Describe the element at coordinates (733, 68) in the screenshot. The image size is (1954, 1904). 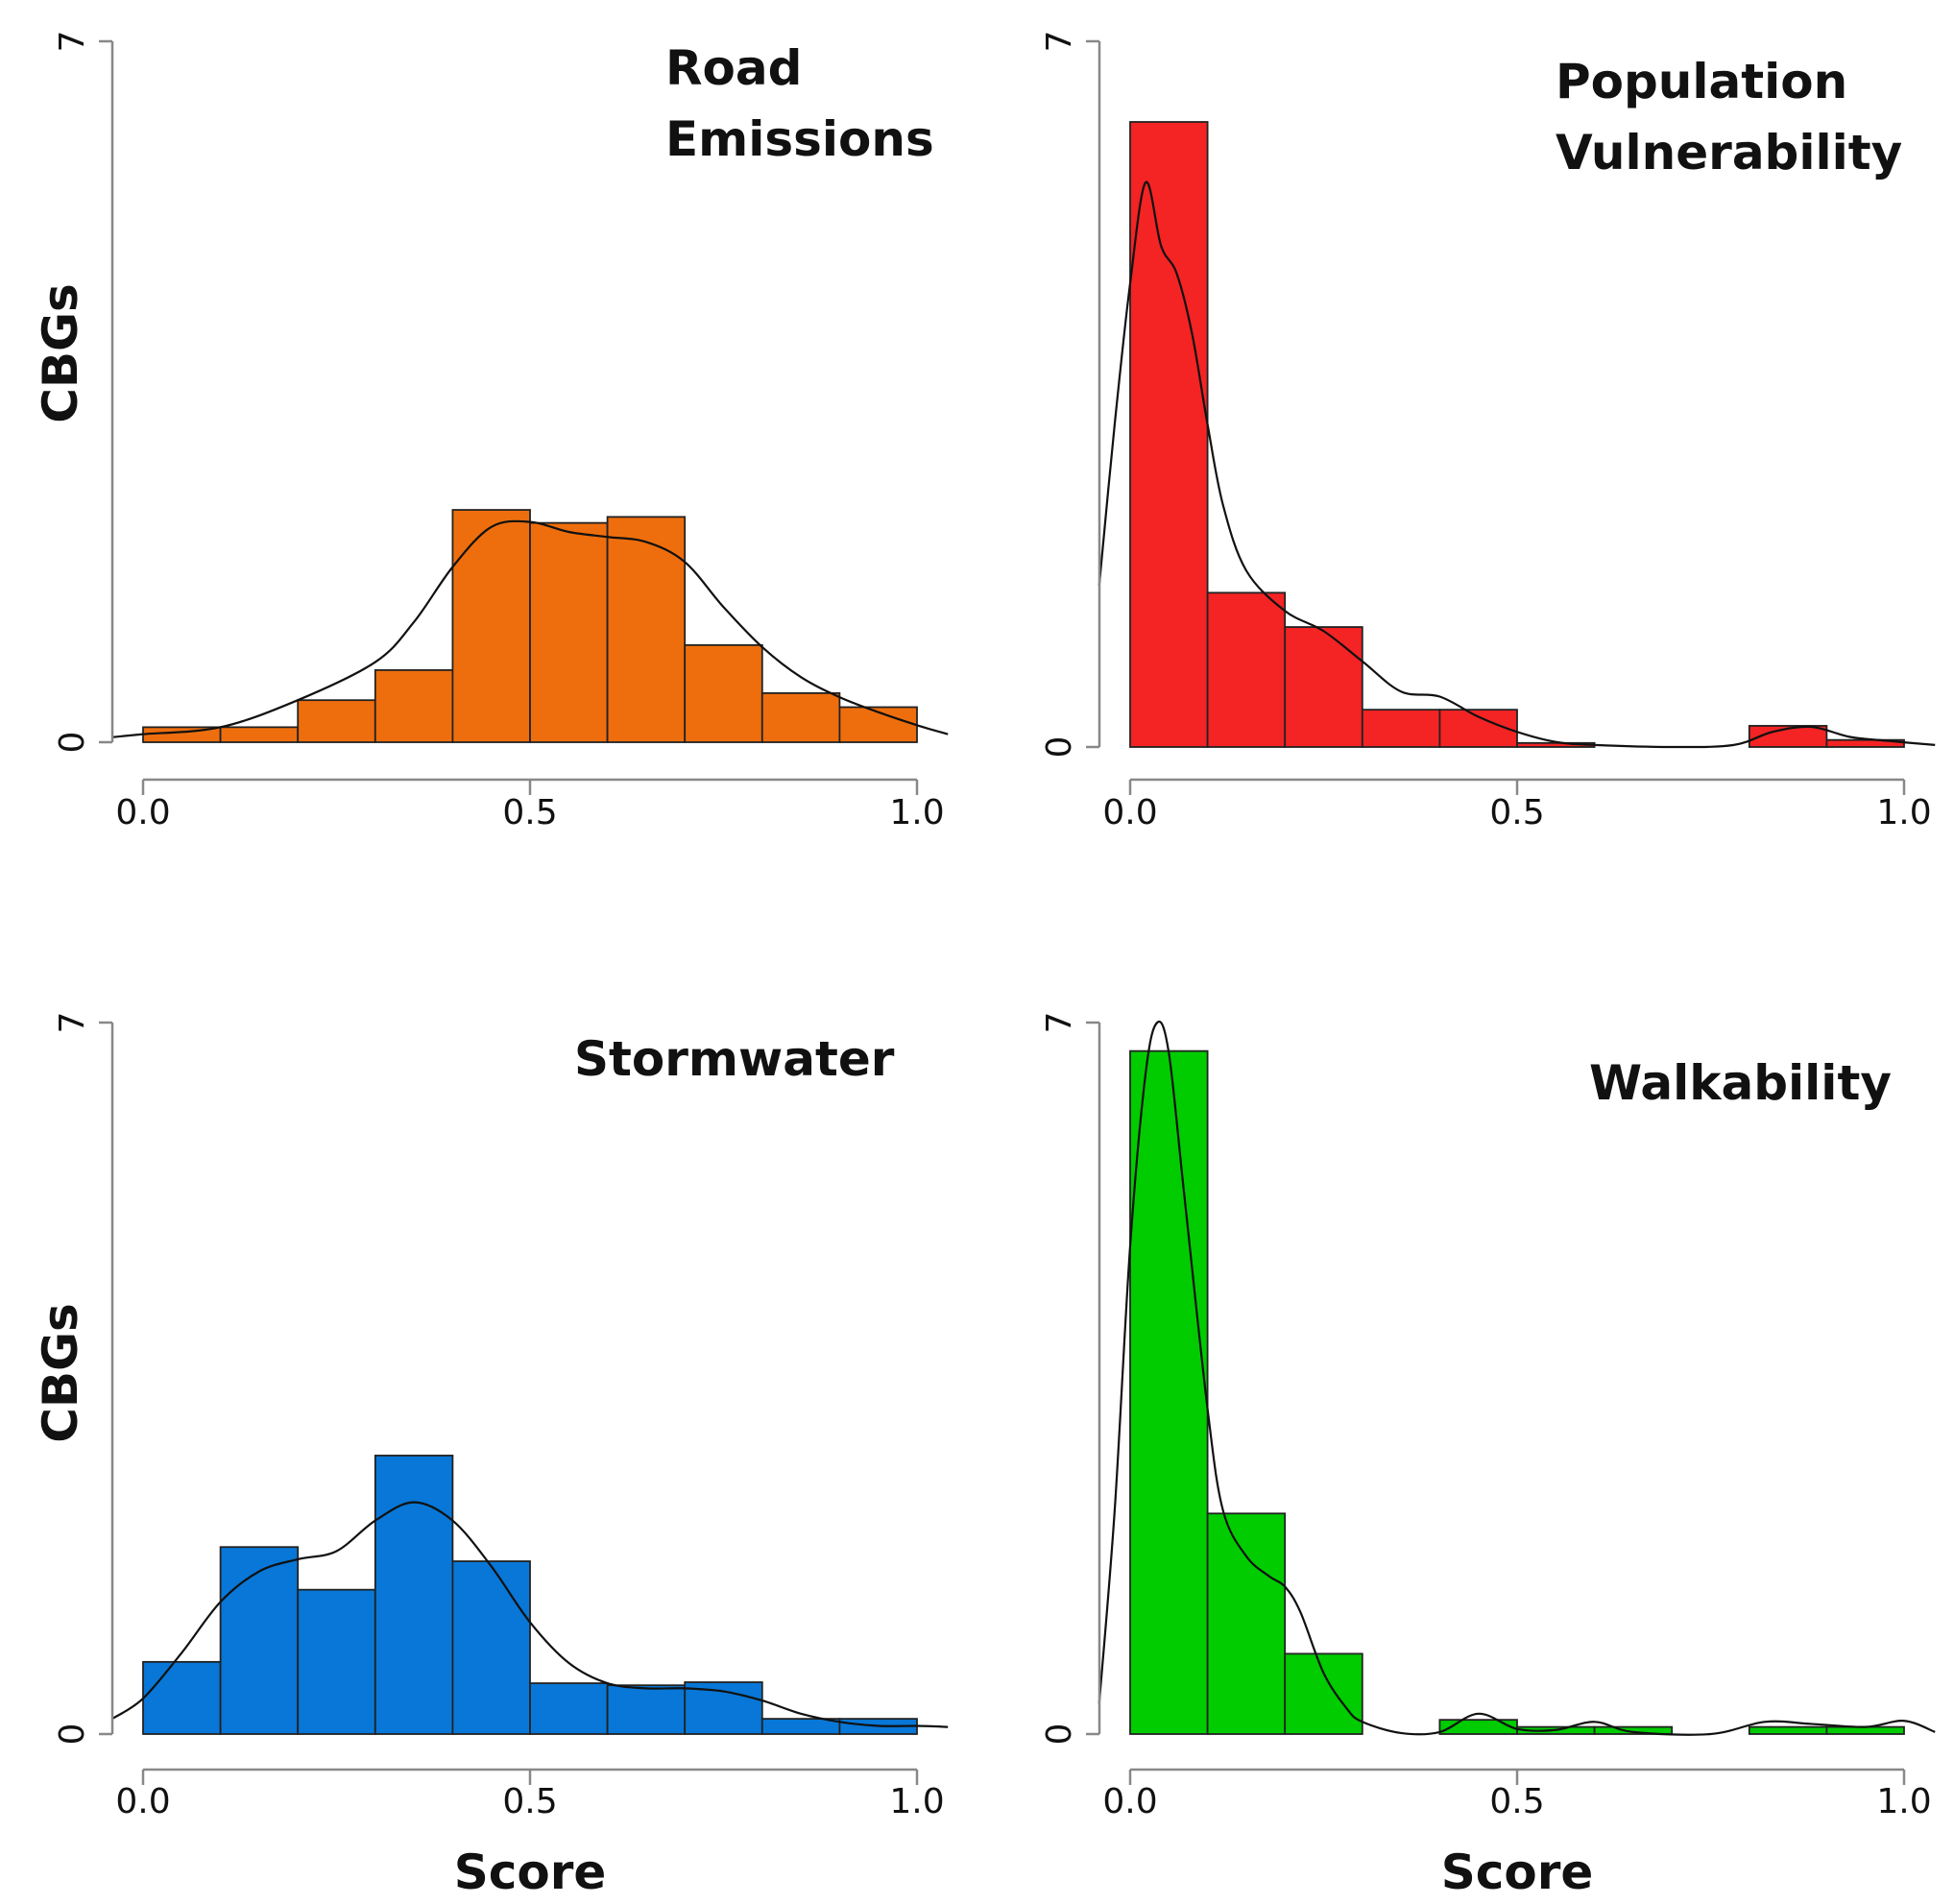
I see `panel-title: Road` at that location.